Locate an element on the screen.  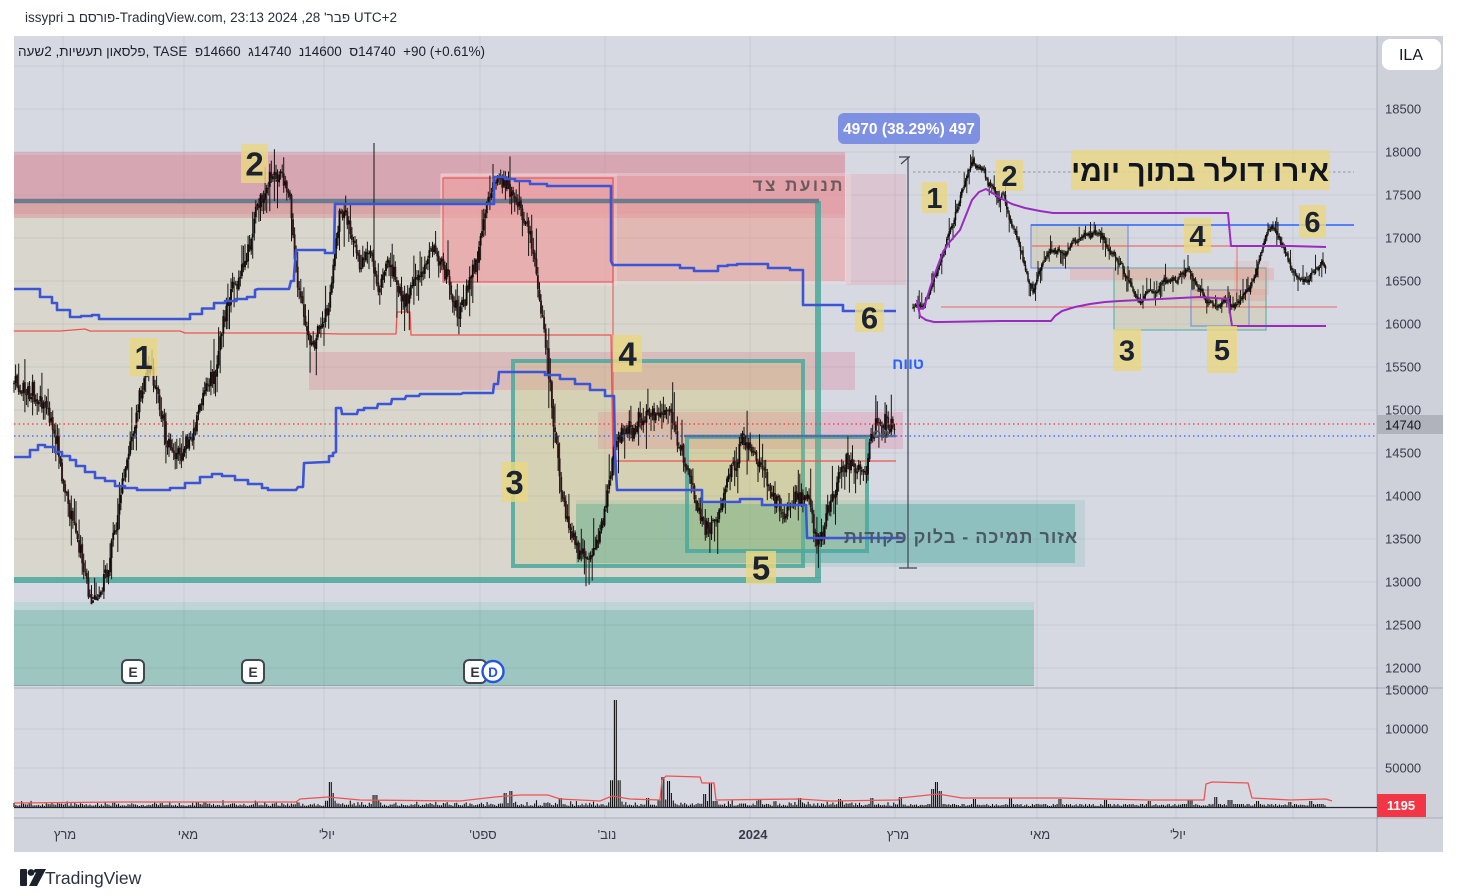
svg-text: 18000 is located at coordinates (1403, 152).